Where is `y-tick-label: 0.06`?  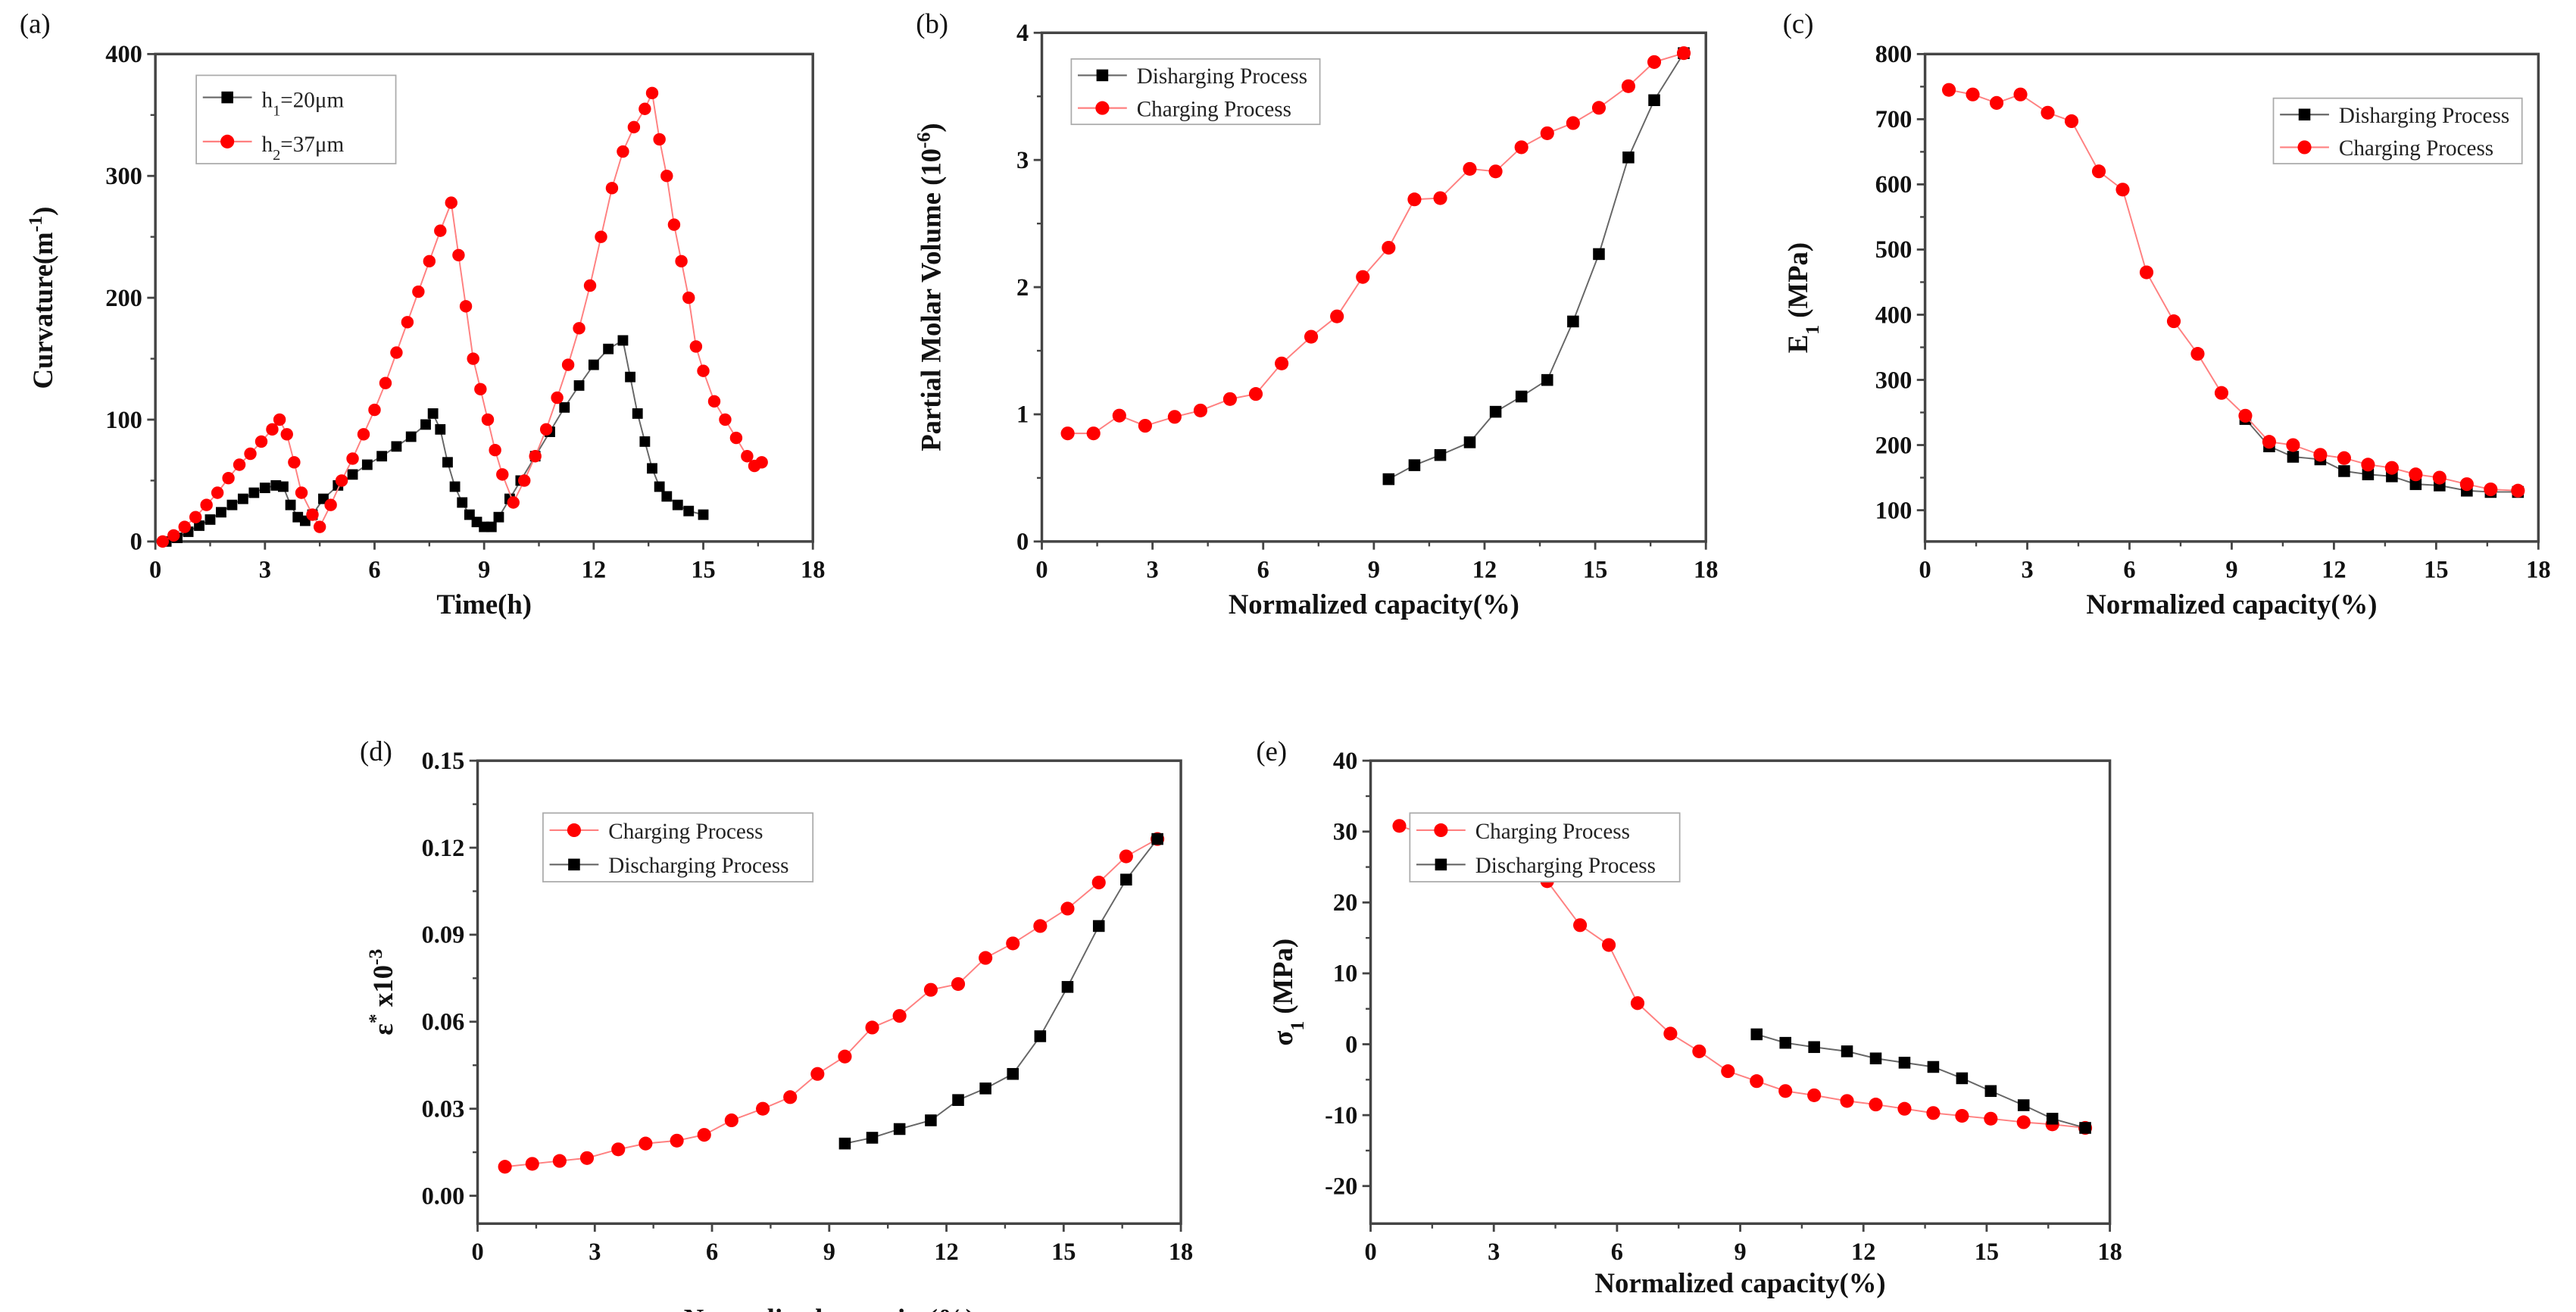 y-tick-label: 0.06 is located at coordinates (443, 1022).